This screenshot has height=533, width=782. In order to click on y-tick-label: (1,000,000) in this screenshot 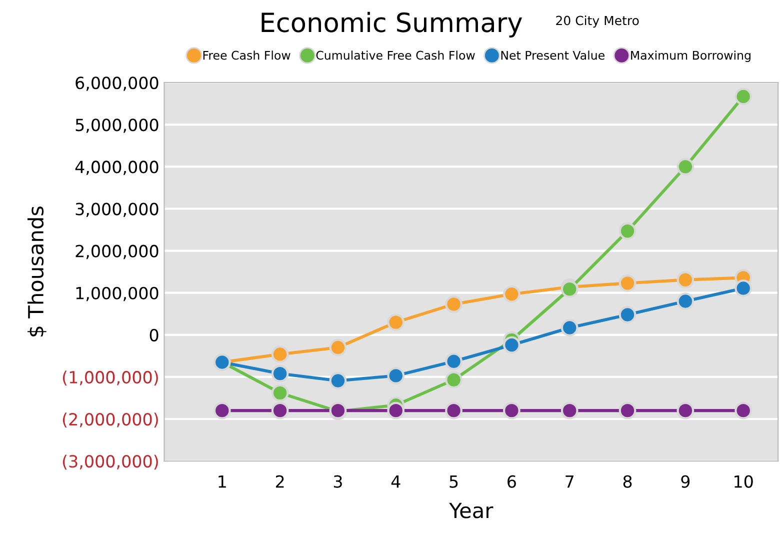, I will do `click(110, 378)`.